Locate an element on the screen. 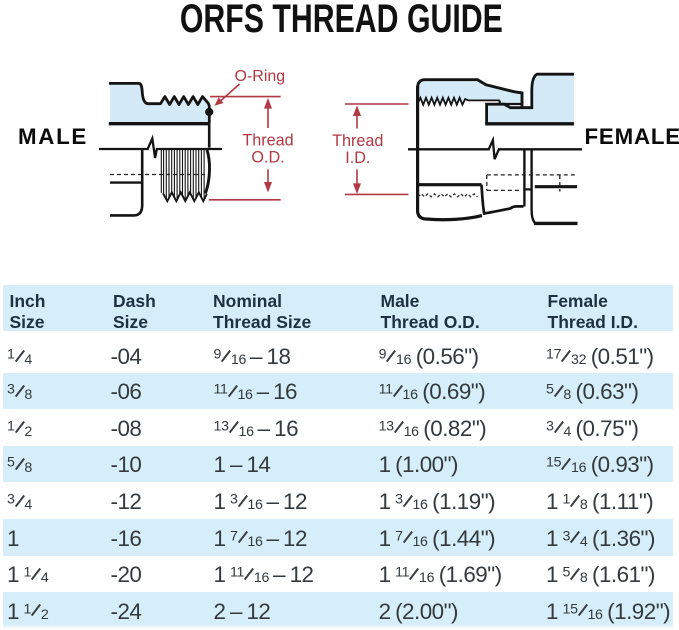 This screenshot has height=630, width=679. svg-text: O-Ring is located at coordinates (260, 76).